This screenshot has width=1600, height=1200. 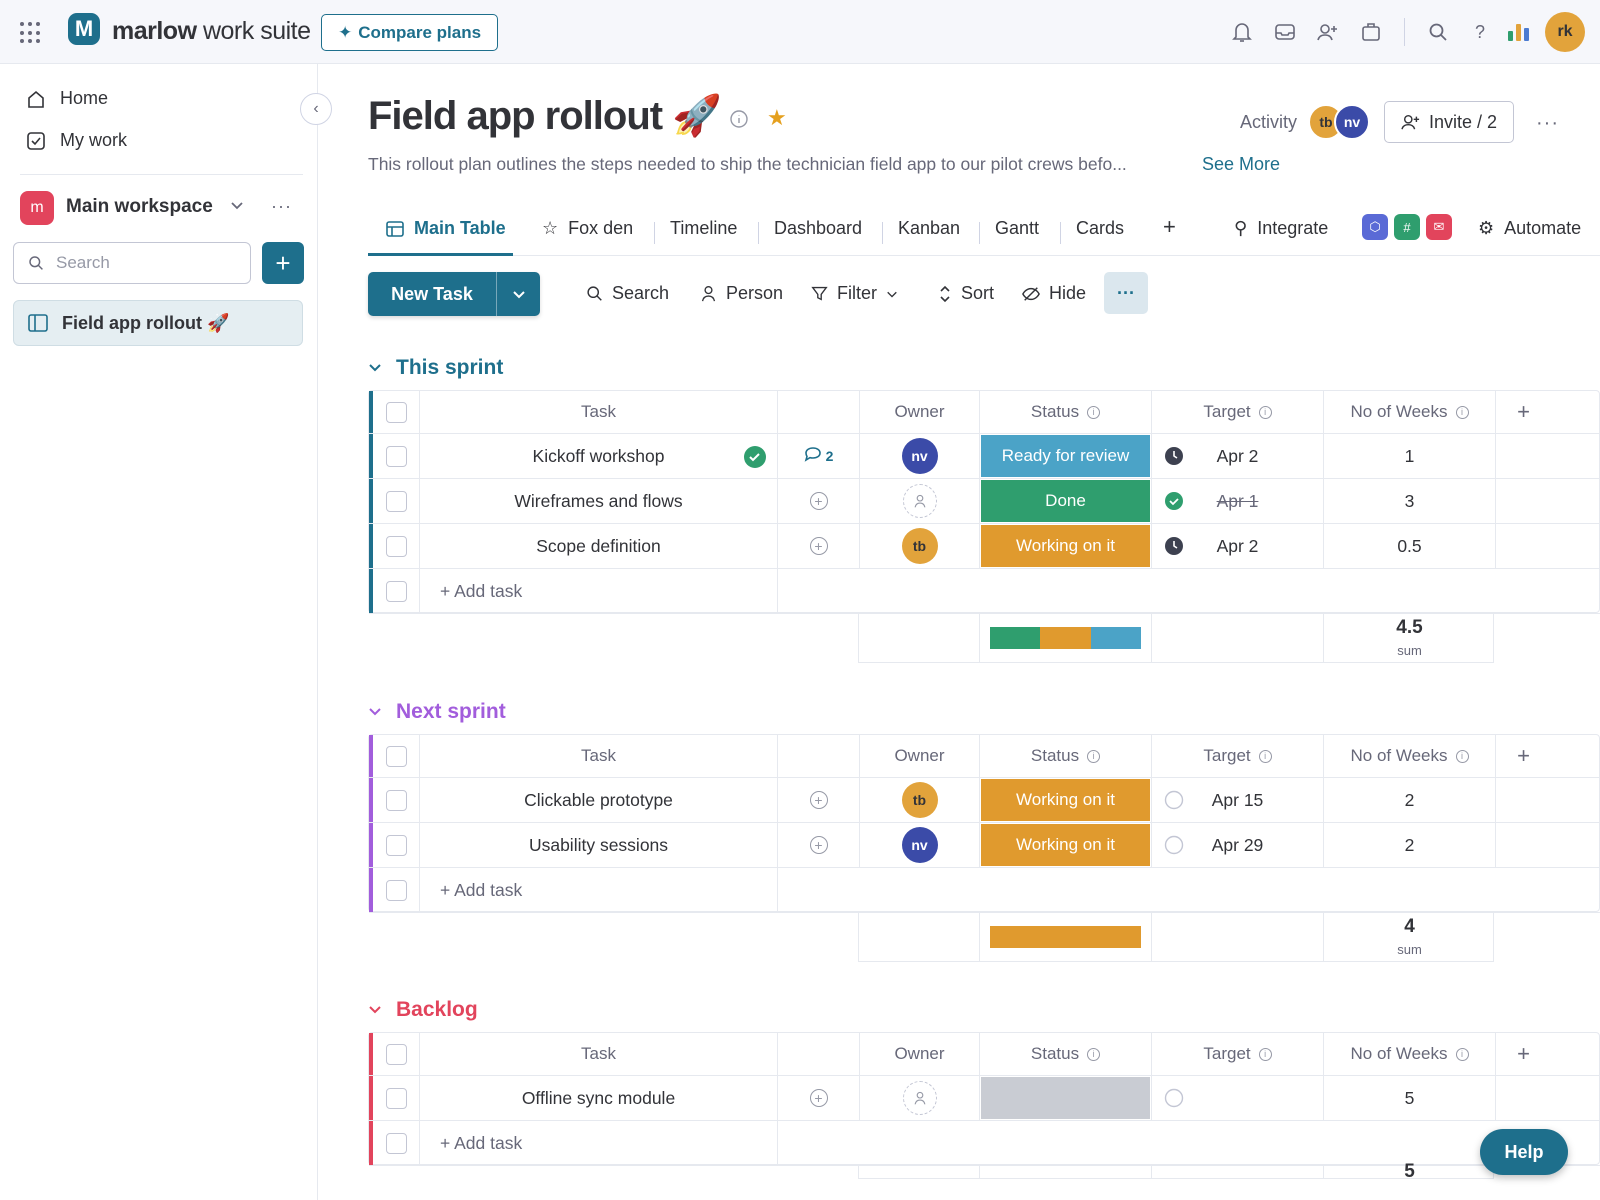 I want to click on sidebar-item-board: Field app rollout 🚀, so click(x=158, y=323).